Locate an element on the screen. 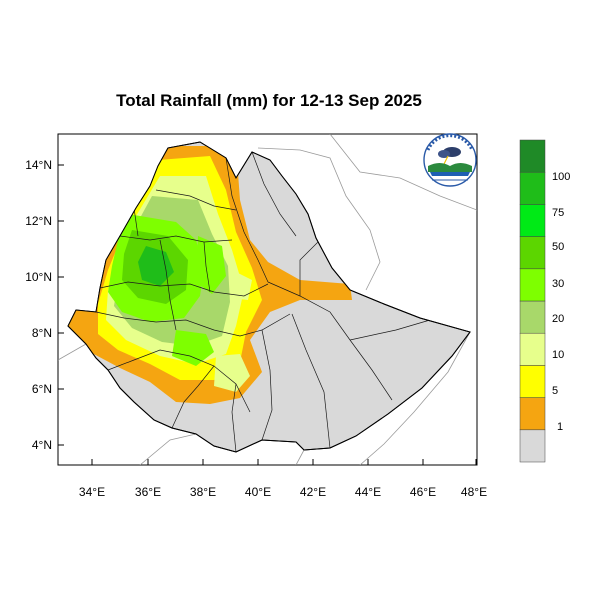 Image resolution: width=592 pixels, height=589 pixels. colorbar-label: 50 is located at coordinates (558, 247).